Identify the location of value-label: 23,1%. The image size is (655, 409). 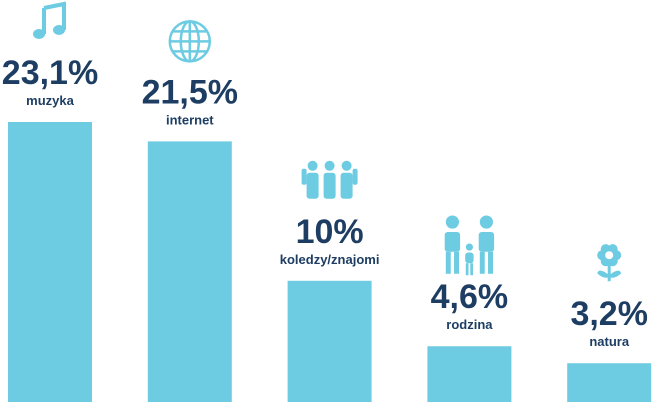
(50, 73).